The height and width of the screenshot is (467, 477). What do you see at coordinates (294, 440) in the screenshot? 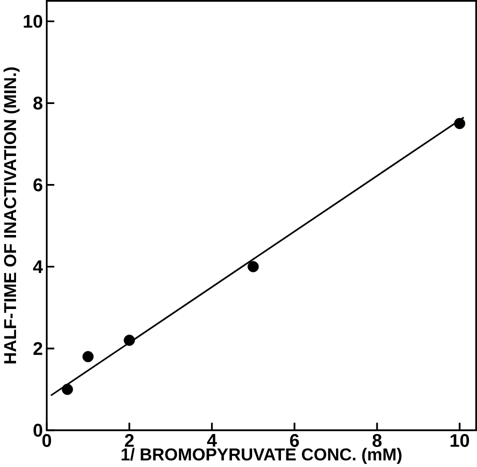
I see `x-tick-label: 6` at bounding box center [294, 440].